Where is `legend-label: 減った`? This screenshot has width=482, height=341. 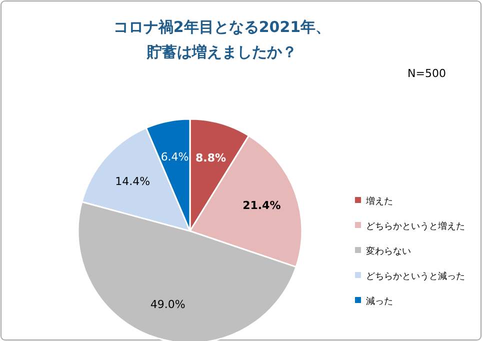 legend-label: 減った is located at coordinates (379, 301).